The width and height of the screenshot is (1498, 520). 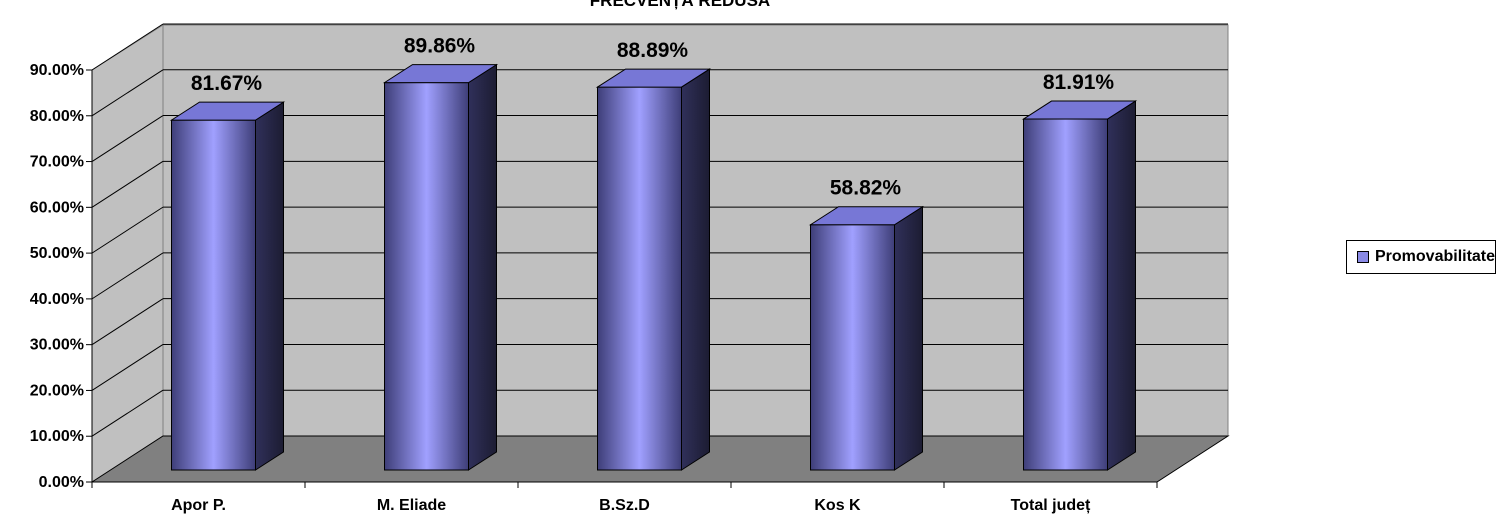 I want to click on data-label: 81.91%, so click(x=1079, y=82).